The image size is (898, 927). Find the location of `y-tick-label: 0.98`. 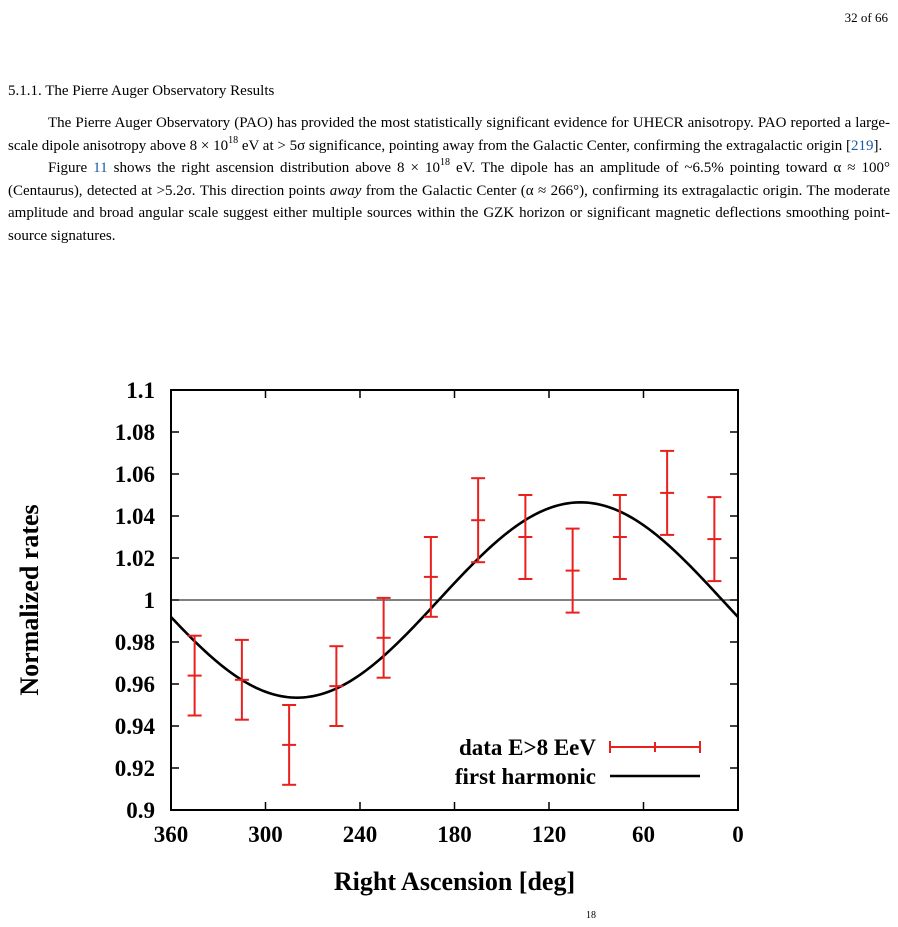

y-tick-label: 0.98 is located at coordinates (135, 642).